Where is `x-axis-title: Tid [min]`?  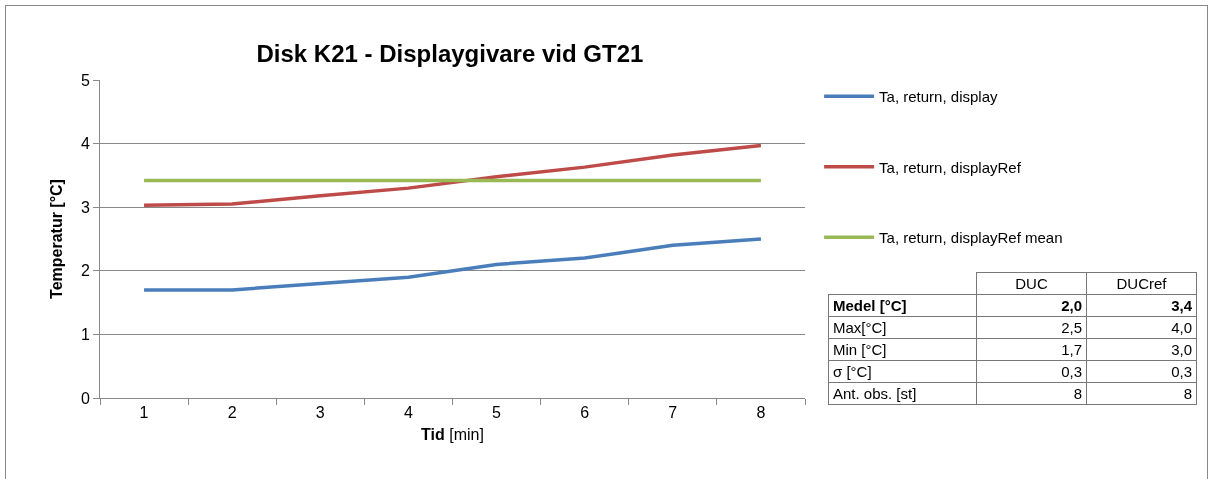 x-axis-title: Tid [min] is located at coordinates (452, 434).